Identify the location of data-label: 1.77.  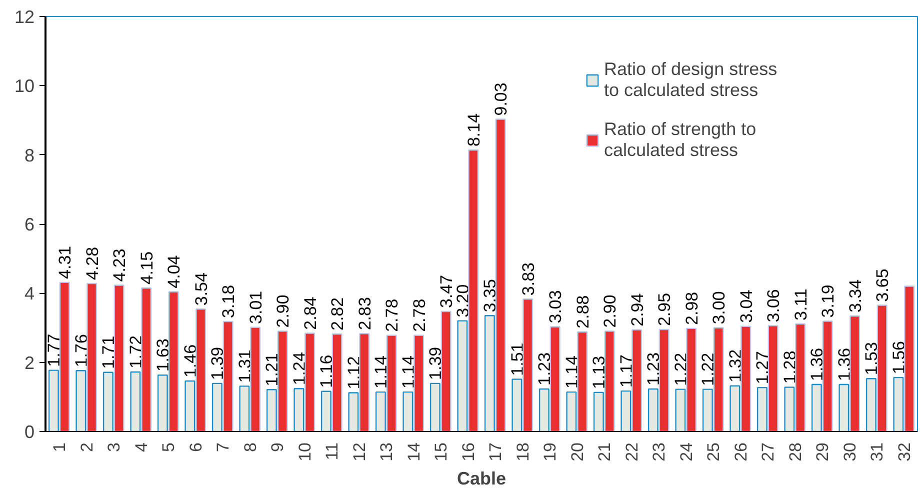
(54, 350).